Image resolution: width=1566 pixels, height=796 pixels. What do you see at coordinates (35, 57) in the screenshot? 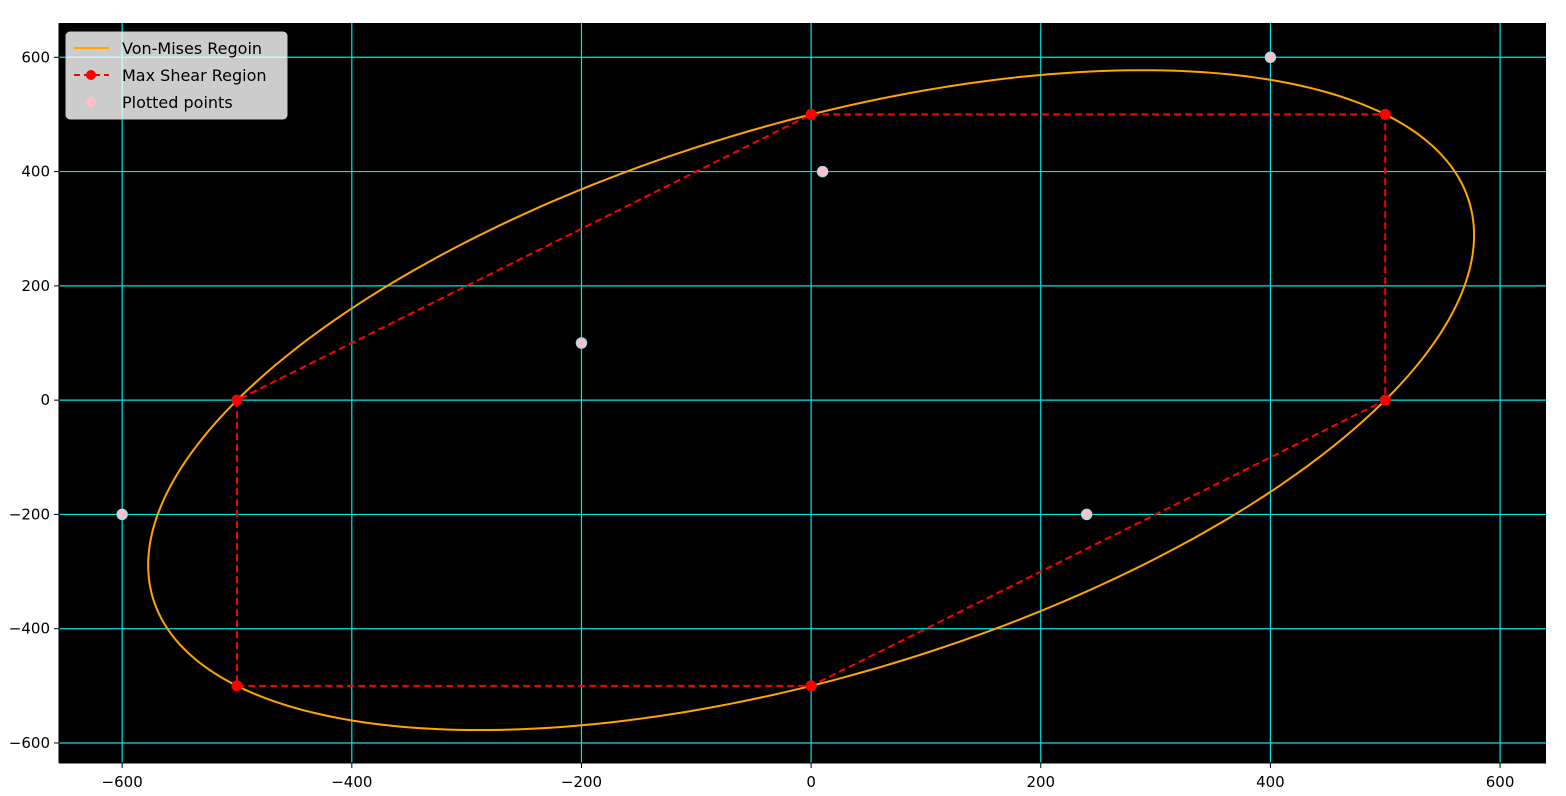
I see `y-tick-label: 600` at bounding box center [35, 57].